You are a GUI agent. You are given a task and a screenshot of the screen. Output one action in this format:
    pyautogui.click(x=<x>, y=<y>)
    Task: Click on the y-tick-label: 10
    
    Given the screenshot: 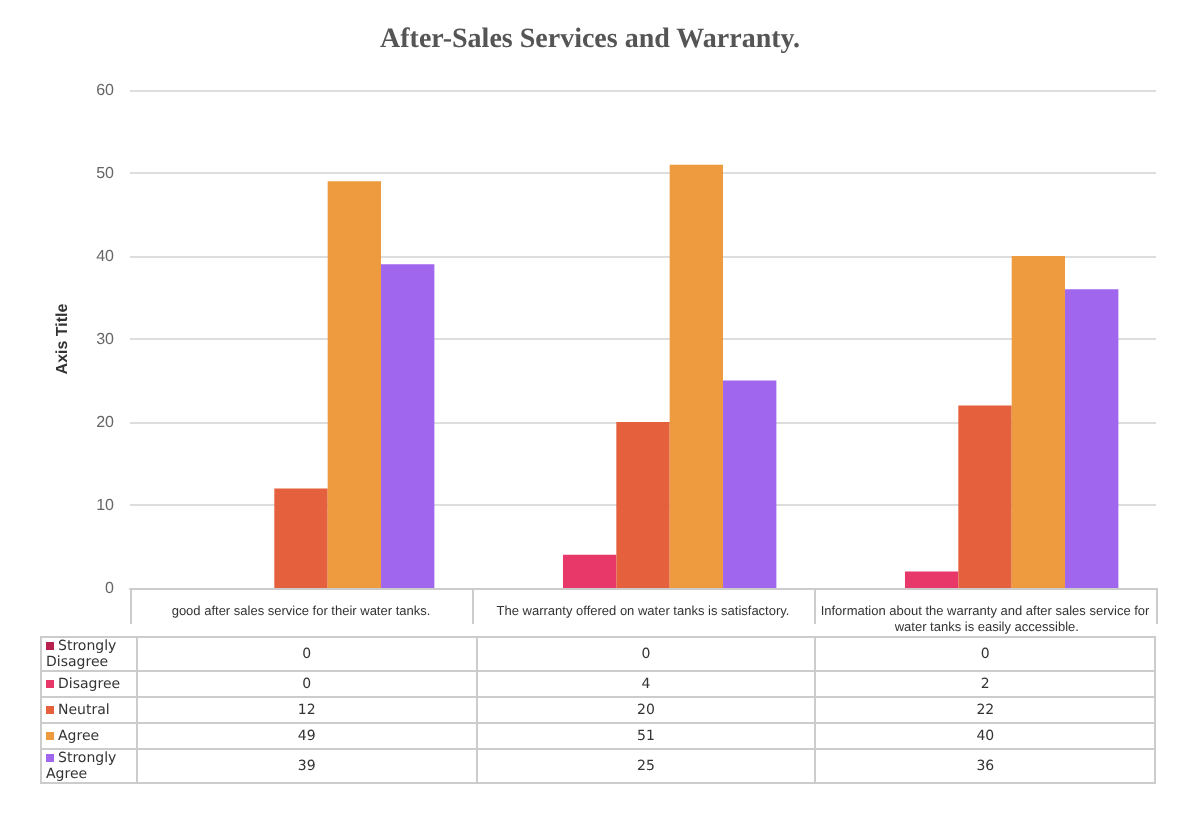 What is the action you would take?
    pyautogui.click(x=106, y=505)
    